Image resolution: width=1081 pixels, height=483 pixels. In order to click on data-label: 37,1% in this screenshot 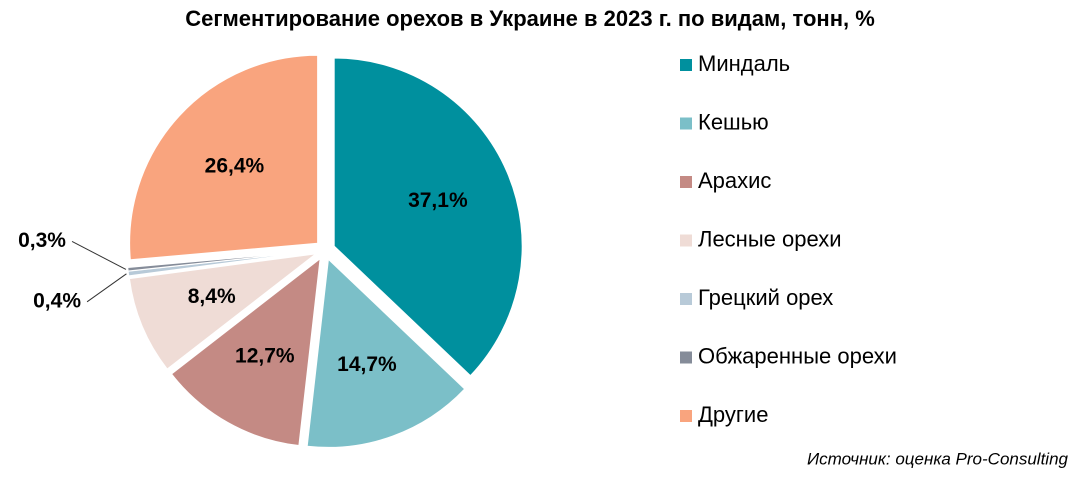, I will do `click(438, 200)`.